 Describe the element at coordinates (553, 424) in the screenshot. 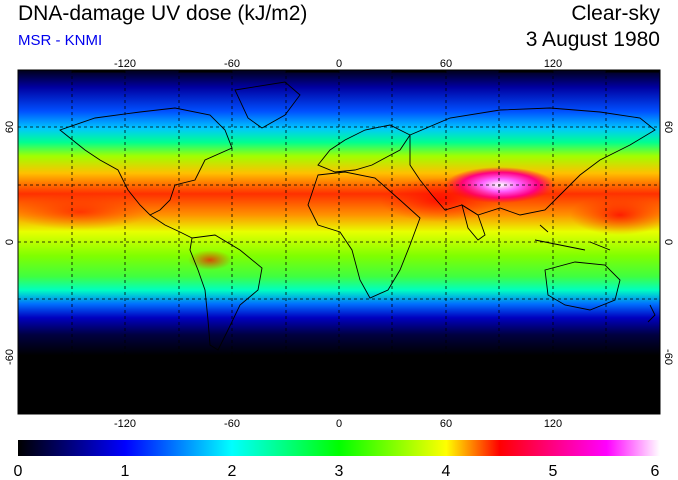

I see `lon-tick-bottom: 120` at that location.